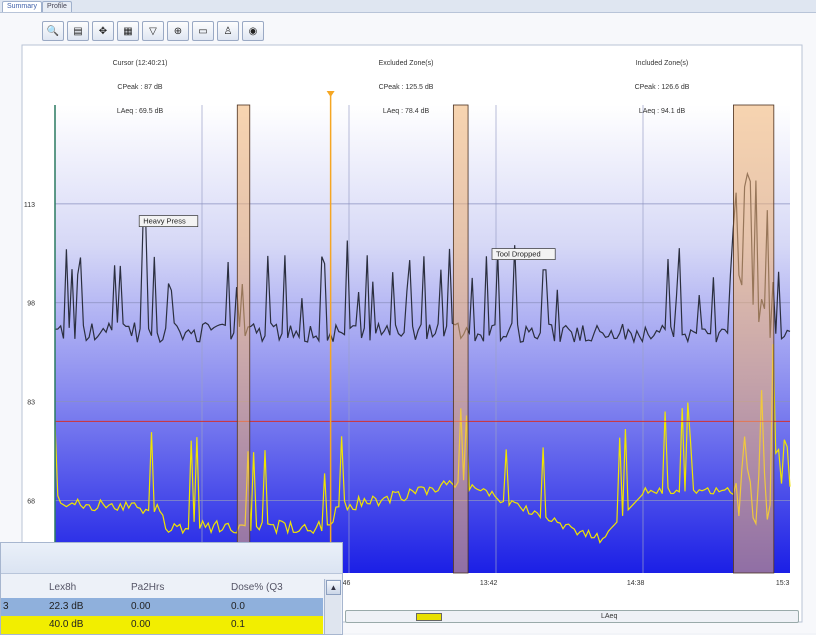 Image resolution: width=816 pixels, height=635 pixels. I want to click on table-scrollbar: ▲, so click(332, 606).